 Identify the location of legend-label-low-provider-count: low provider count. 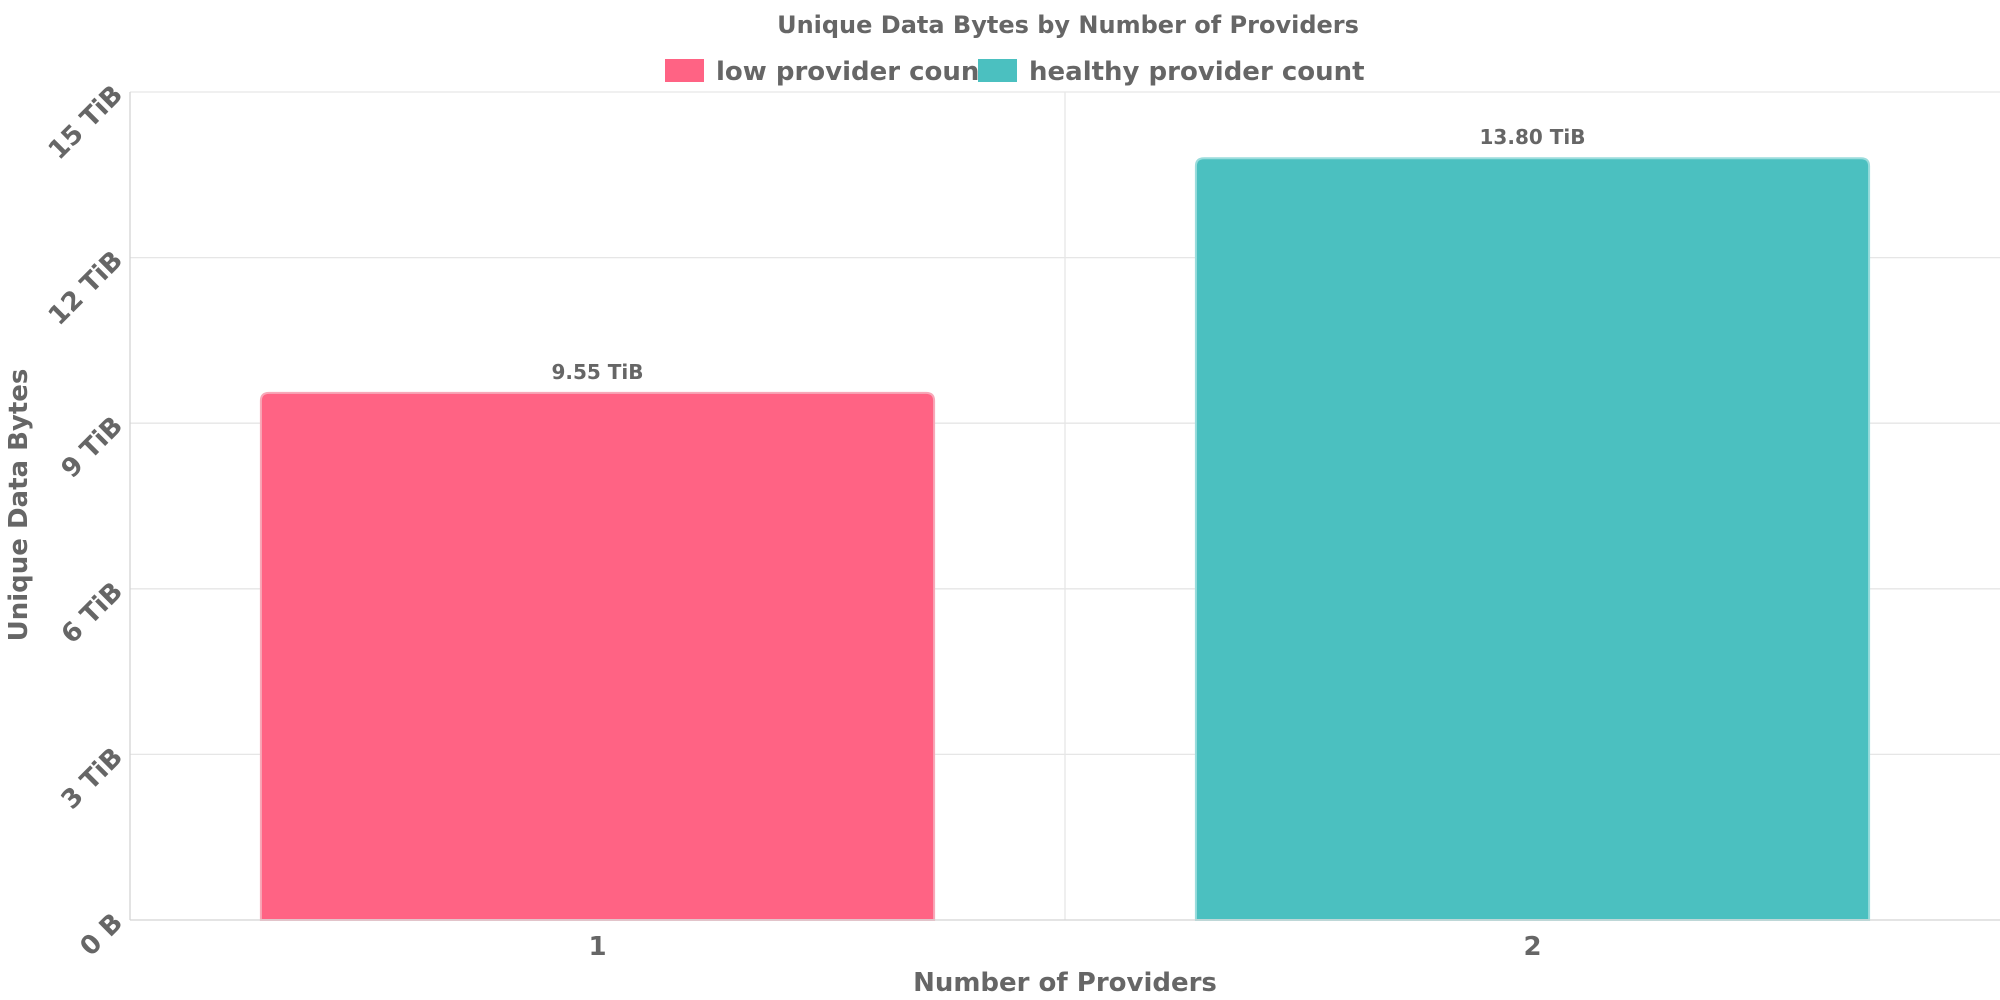
(854, 72).